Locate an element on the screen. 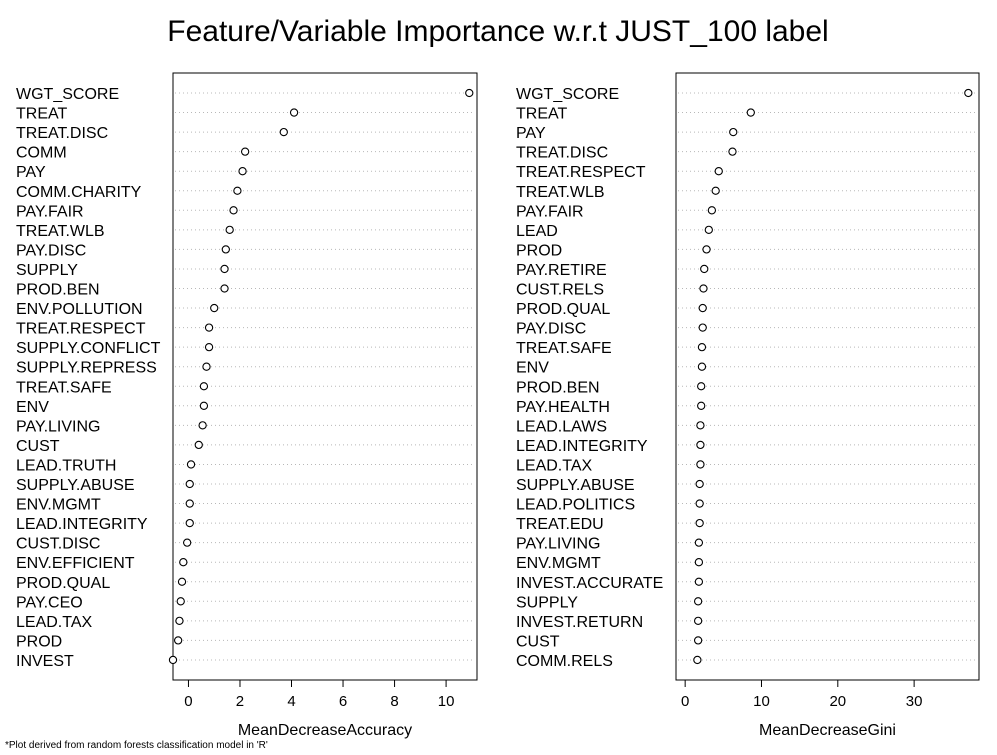 The height and width of the screenshot is (755, 997). gini-category-label: TREAT.DISC is located at coordinates (562, 153).